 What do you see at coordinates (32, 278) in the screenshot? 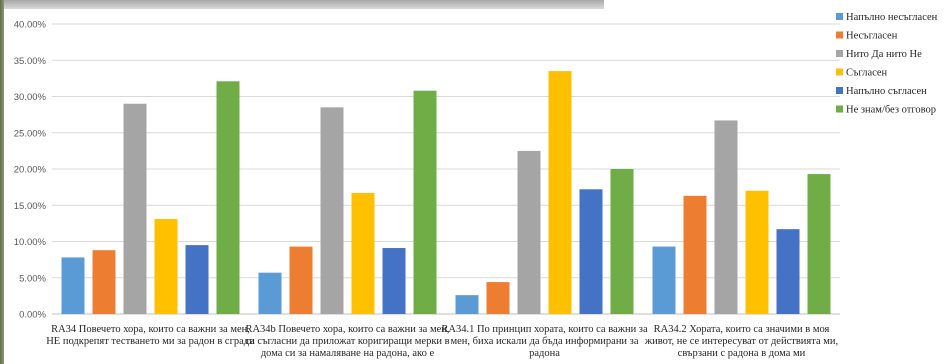
I see `y-tick-label: 5.00%` at bounding box center [32, 278].